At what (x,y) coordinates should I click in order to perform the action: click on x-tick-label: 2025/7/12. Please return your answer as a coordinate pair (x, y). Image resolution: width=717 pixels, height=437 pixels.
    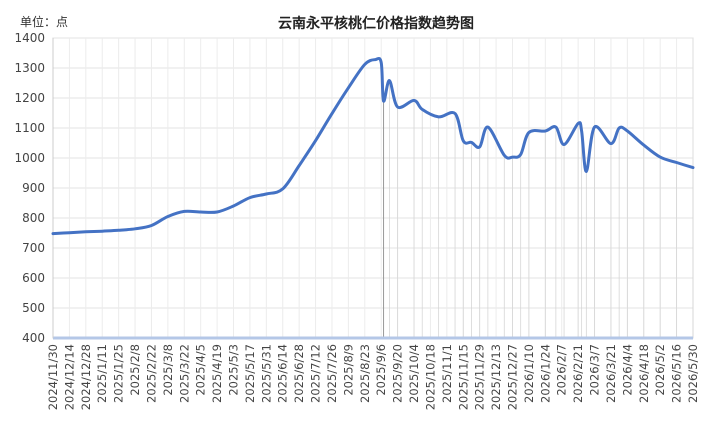
    Looking at the image, I should click on (316, 373).